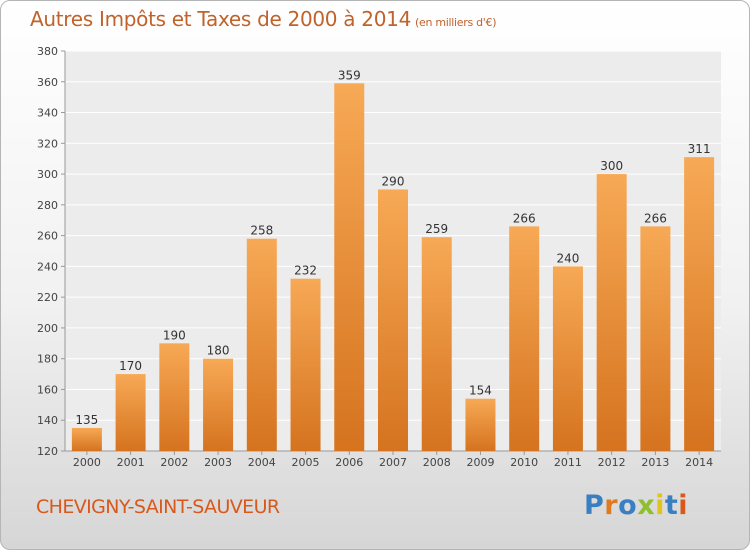 The width and height of the screenshot is (750, 550). What do you see at coordinates (611, 166) in the screenshot?
I see `data-label: 300` at bounding box center [611, 166].